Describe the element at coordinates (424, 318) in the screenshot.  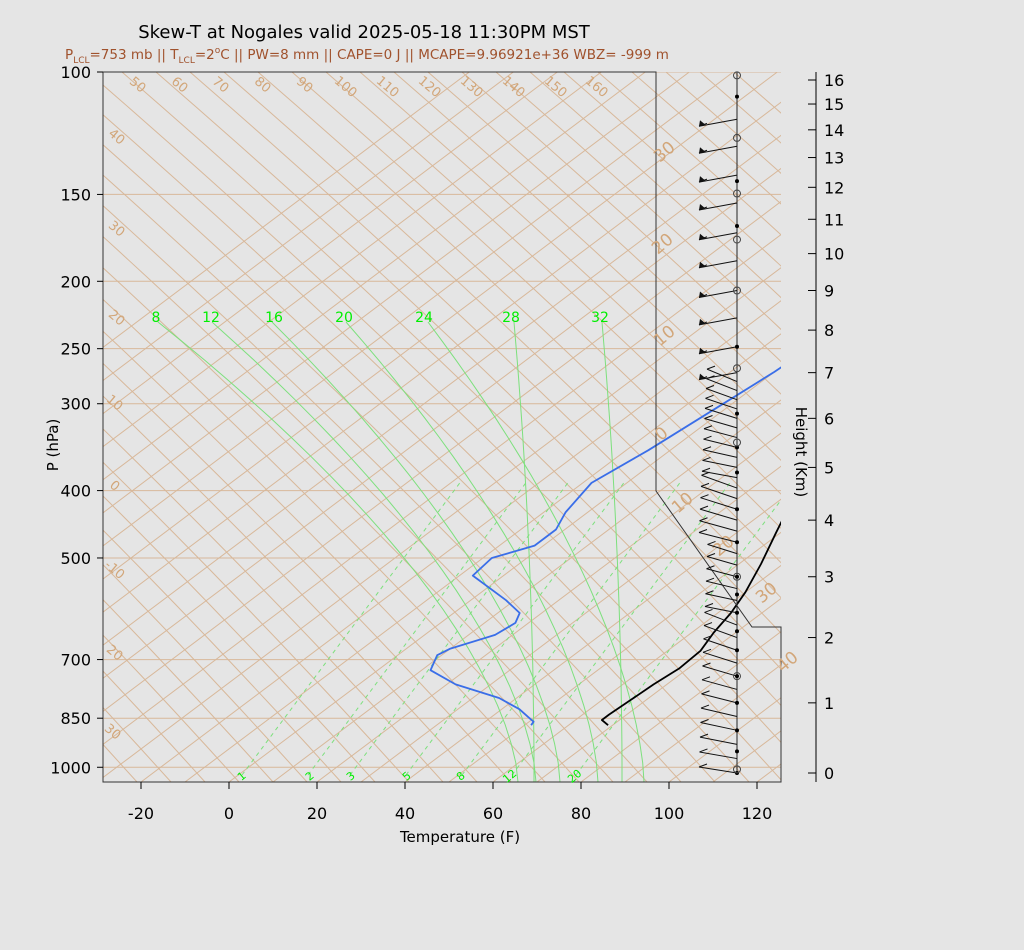
I see `moist-adiabat-label: 24` at that location.